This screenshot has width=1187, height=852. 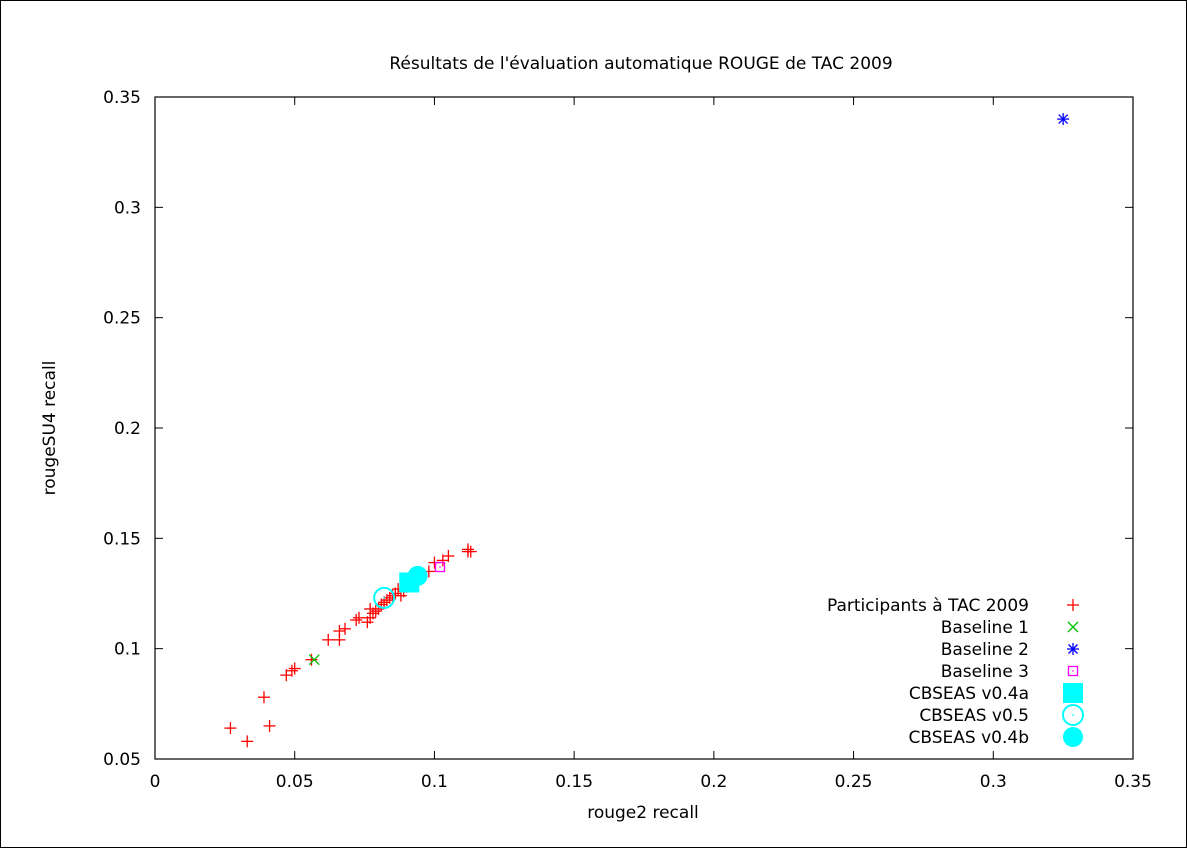 What do you see at coordinates (122, 539) in the screenshot?
I see `y-tick-label: 0.15` at bounding box center [122, 539].